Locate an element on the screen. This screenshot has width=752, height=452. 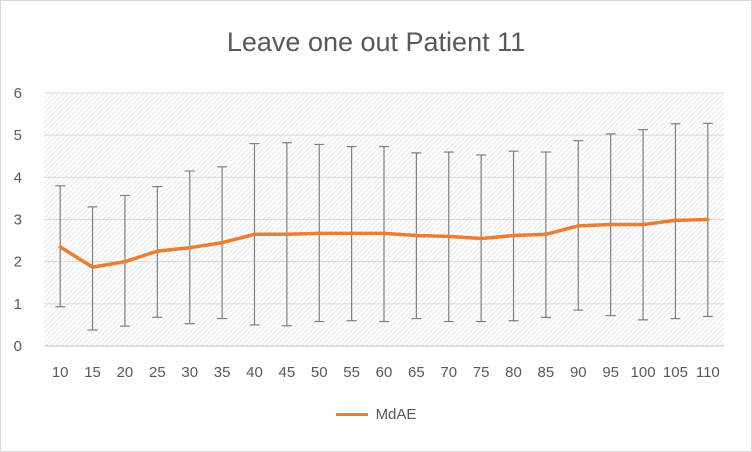
chart-title: Leave one out Patient 11 is located at coordinates (376, 42).